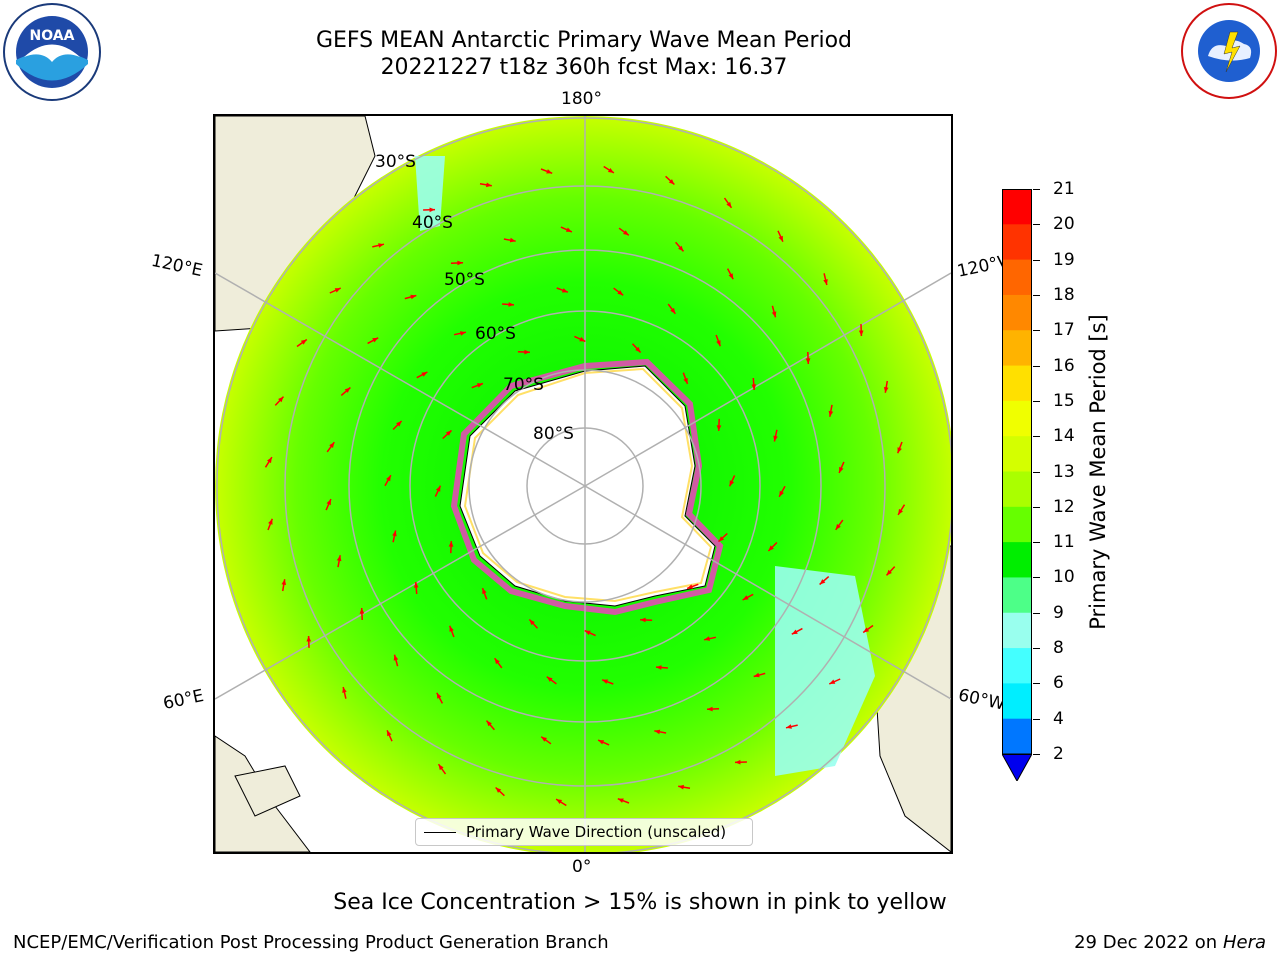 Image resolution: width=1280 pixels, height=960 pixels. I want to click on date-host-text: 29 Dec 2022 on Hera, so click(1170, 942).